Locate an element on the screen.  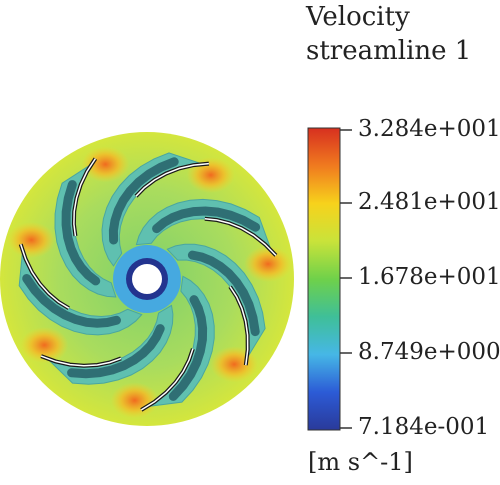
legend-subtitle: streamline 1 is located at coordinates (389, 51).